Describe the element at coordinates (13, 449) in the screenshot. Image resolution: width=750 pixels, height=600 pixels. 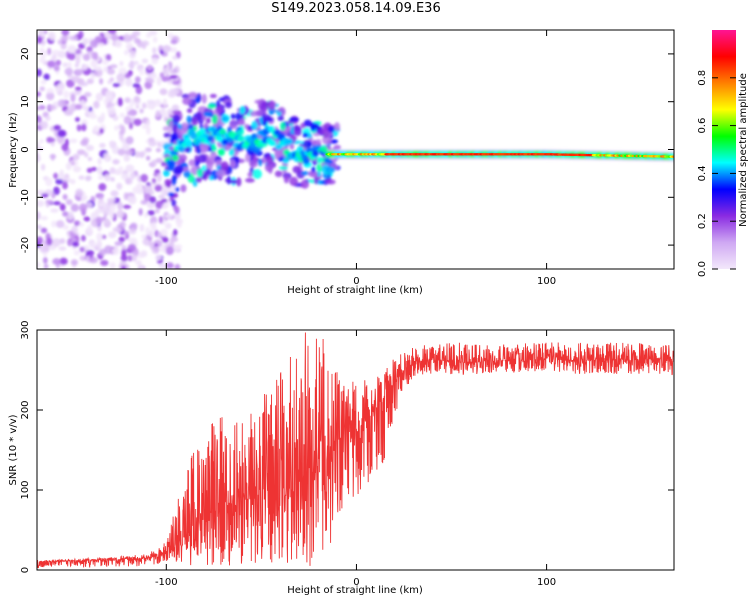
I see `snr-ylabel: SNR (10 * v/v)` at that location.